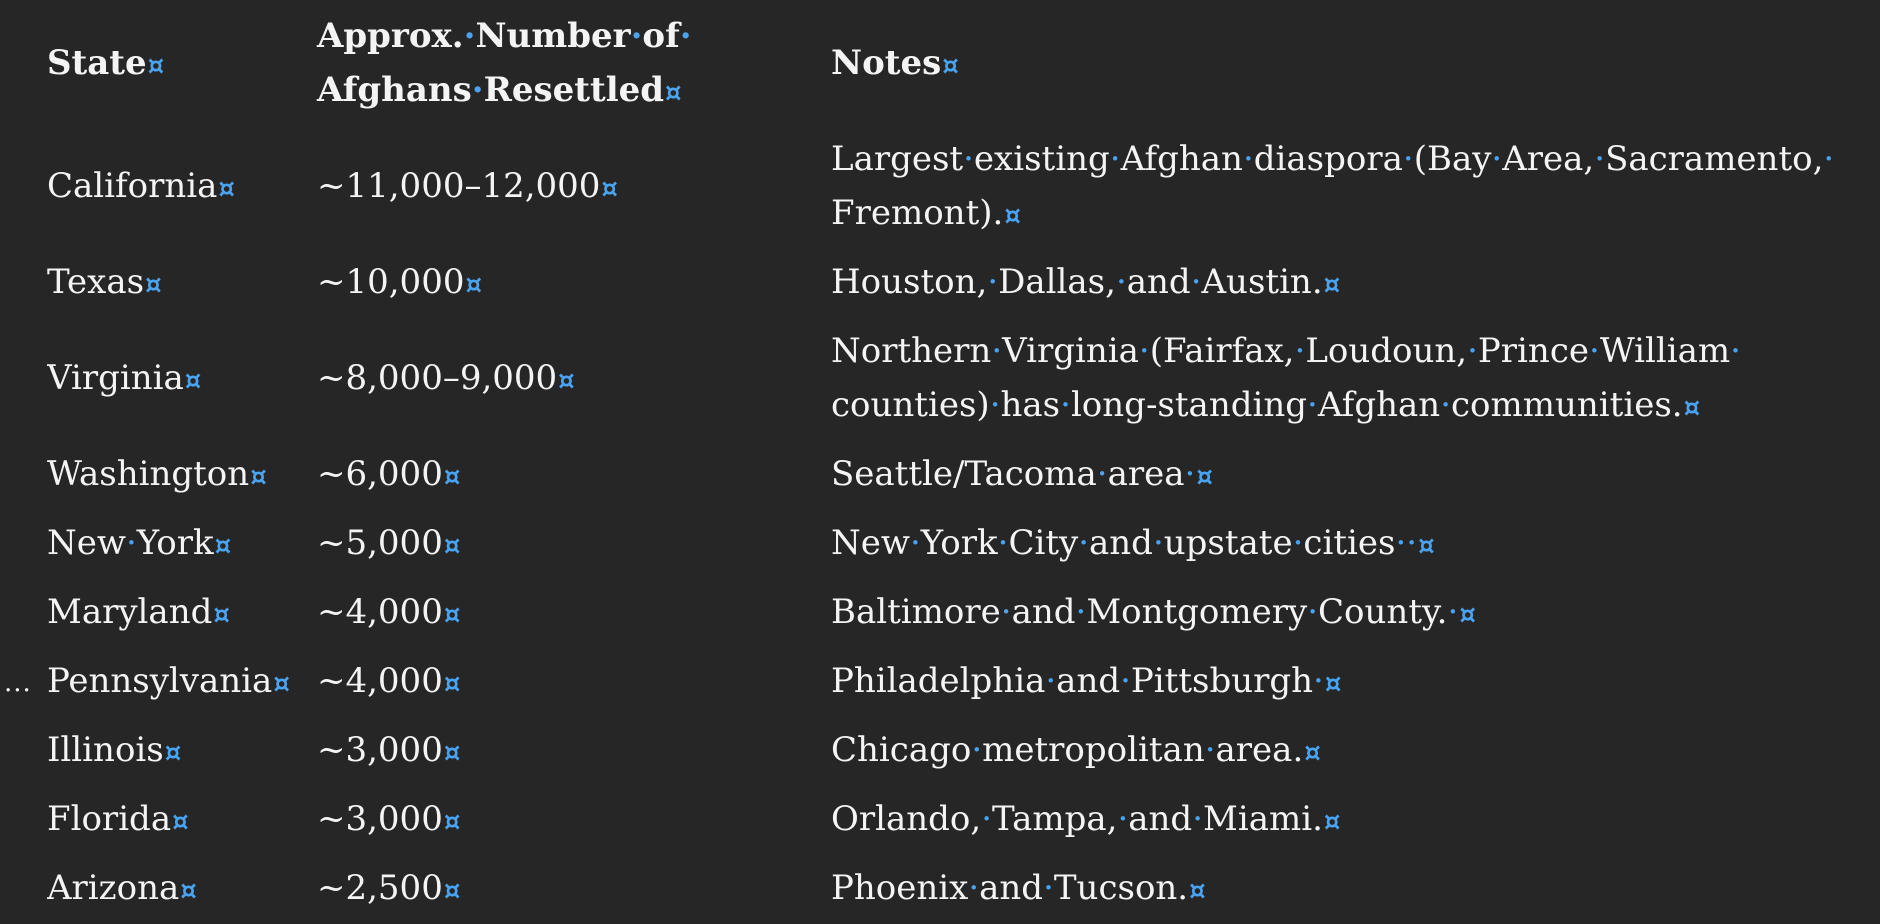 The height and width of the screenshot is (924, 1880). What do you see at coordinates (105, 750) in the screenshot?
I see `cell-text: Illinois` at bounding box center [105, 750].